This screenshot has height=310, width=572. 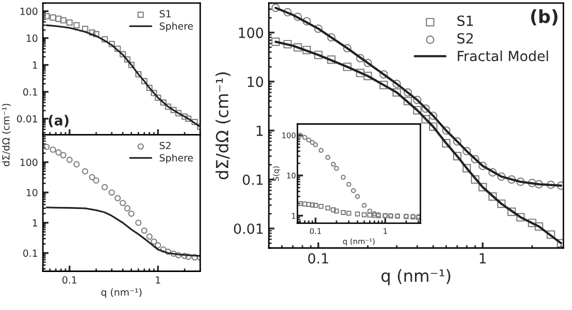 What do you see at coordinates (544, 17) in the screenshot?
I see `annotation: (b)` at bounding box center [544, 17].